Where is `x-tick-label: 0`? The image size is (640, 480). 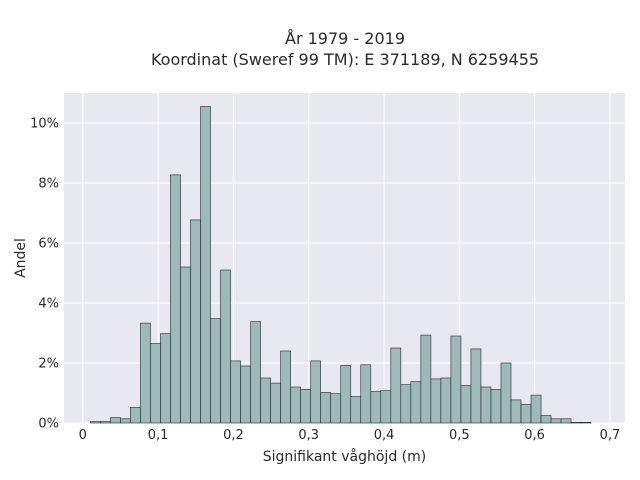
x-tick-label: 0 is located at coordinates (83, 435).